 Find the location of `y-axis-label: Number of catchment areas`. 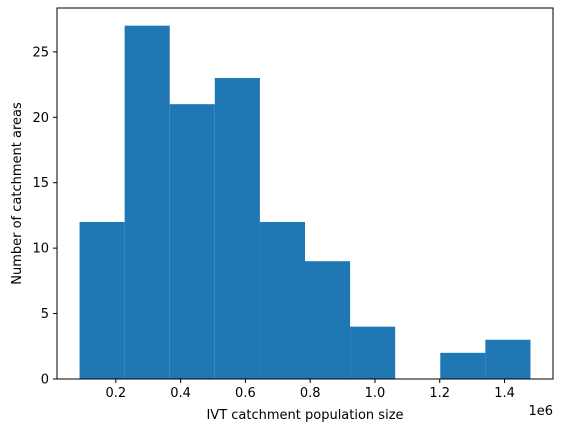

y-axis-label: Number of catchment areas is located at coordinates (17, 193).